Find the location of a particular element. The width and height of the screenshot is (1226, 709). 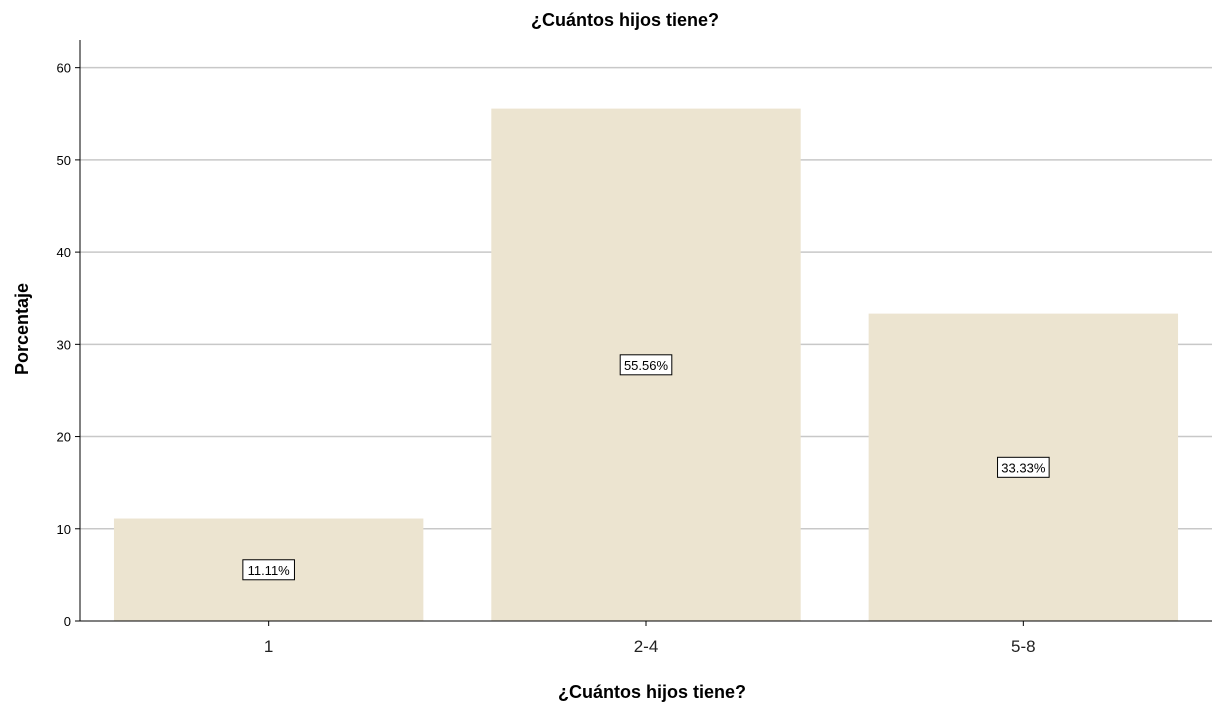

y-tick-label: 20 is located at coordinates (64, 437).